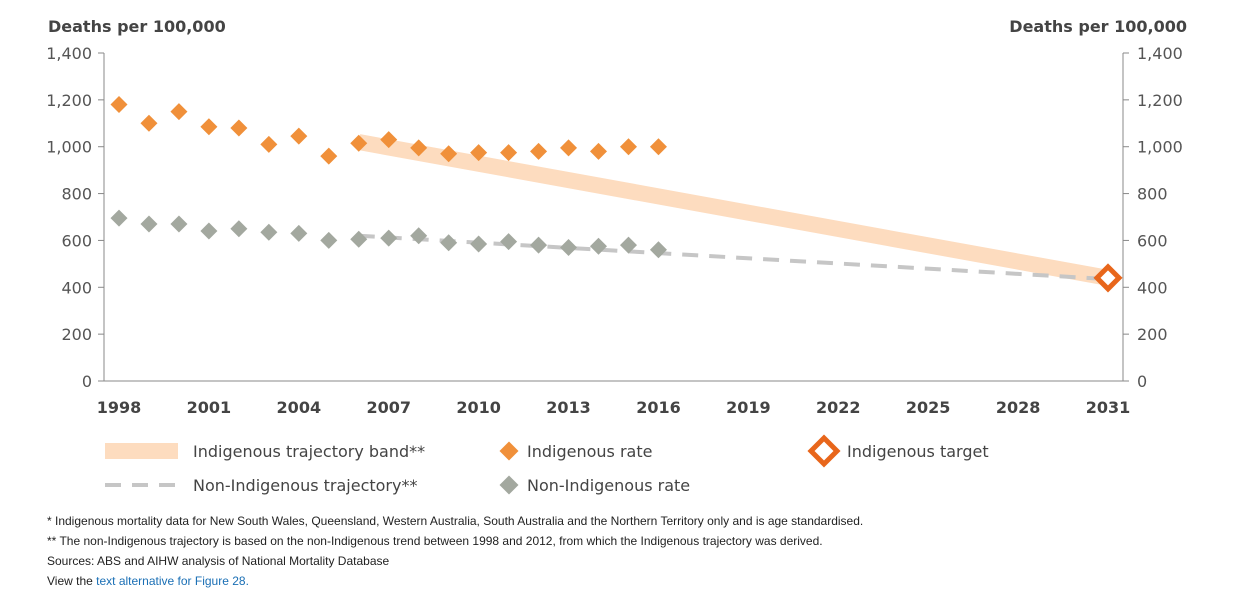 The height and width of the screenshot is (591, 1239). I want to click on non-indigenous-trajectory-line, so click(733, 257).